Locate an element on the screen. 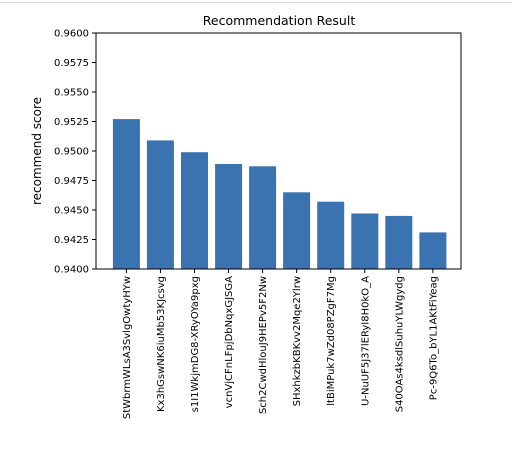 The image size is (512, 449). x-tick-label: S40OAs4ksdlSuhuYLWgydg is located at coordinates (399, 344).